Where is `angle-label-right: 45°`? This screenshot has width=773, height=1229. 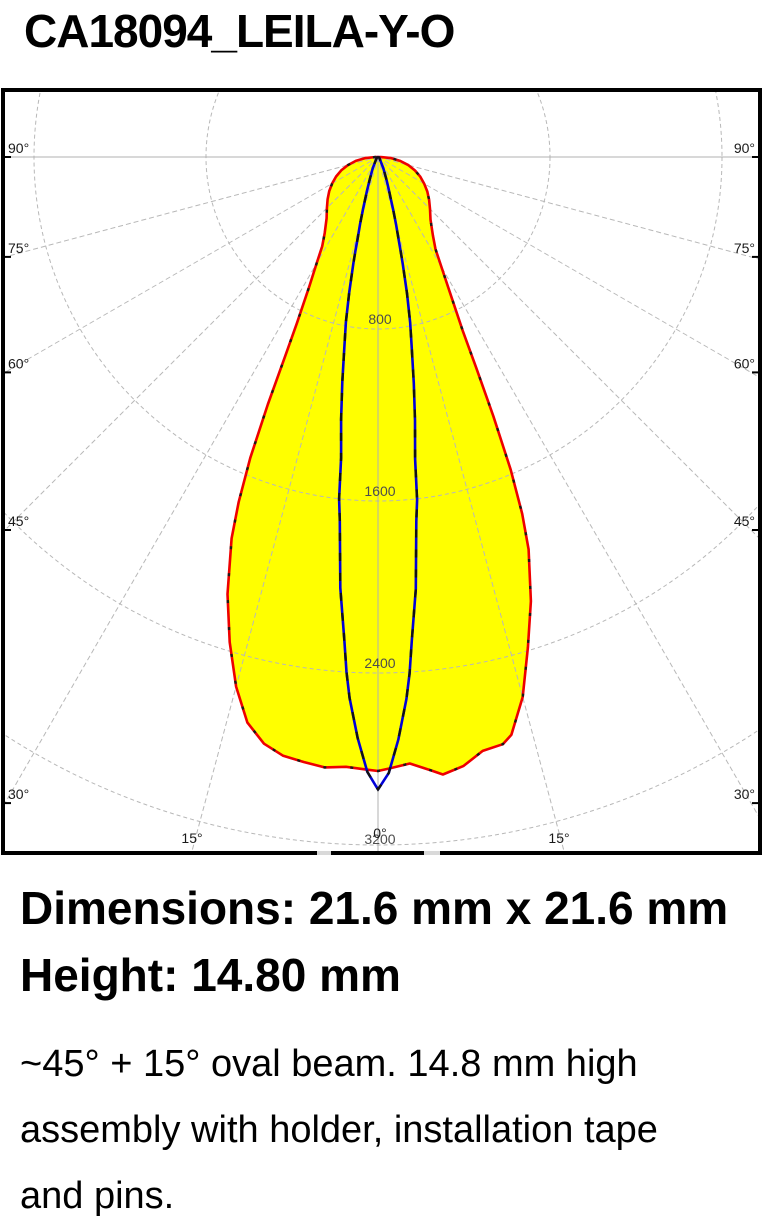
angle-label-right: 45° is located at coordinates (744, 521).